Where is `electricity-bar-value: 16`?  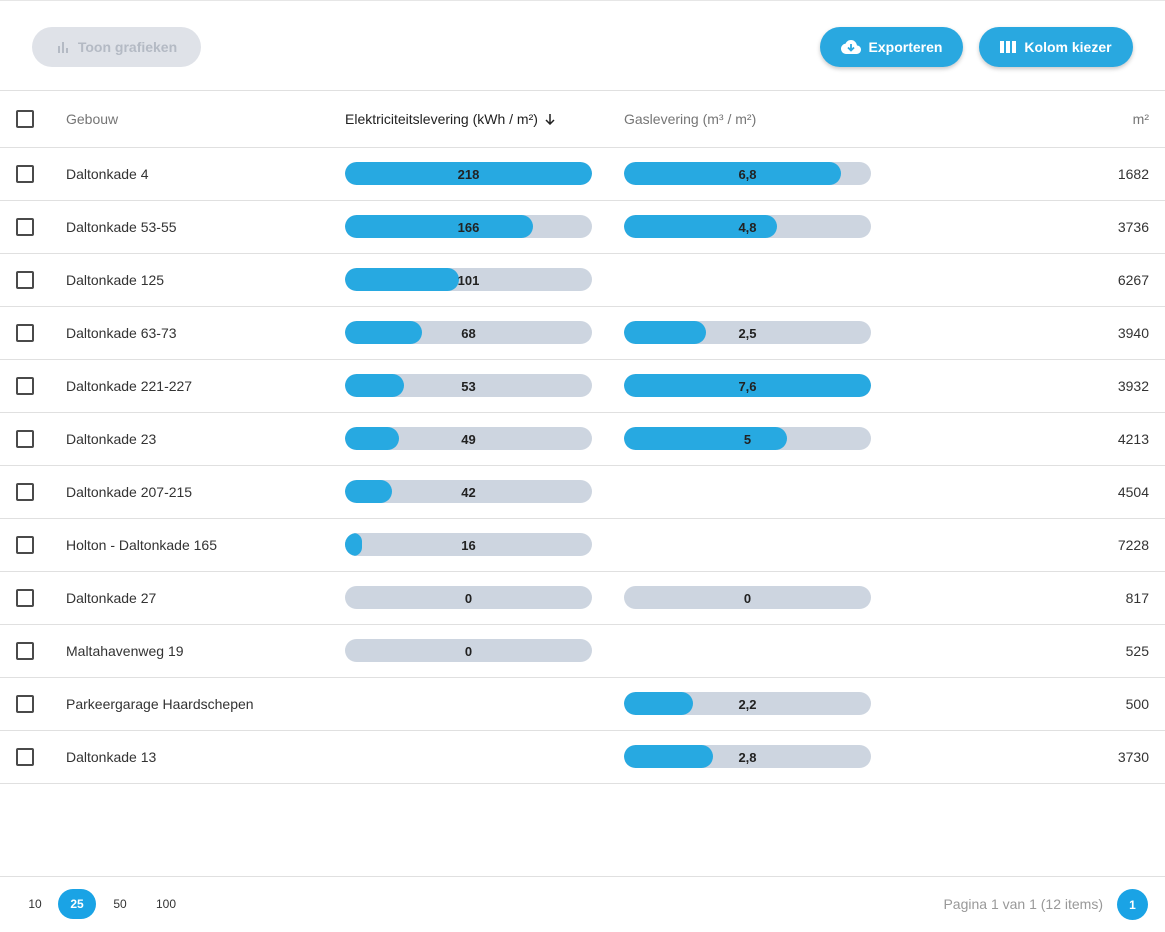 electricity-bar-value: 16 is located at coordinates (468, 545).